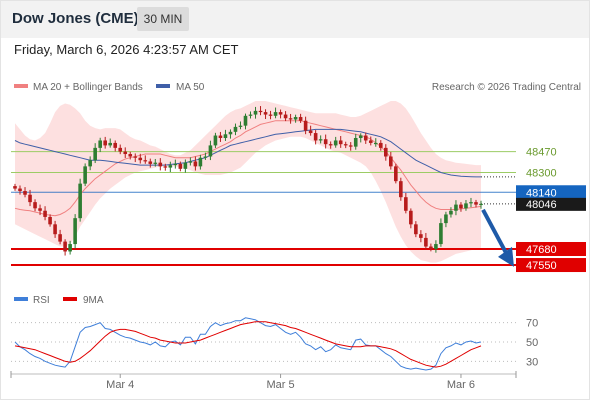 The image size is (590, 400). I want to click on forecast-arrow-shaft, so click(494, 231).